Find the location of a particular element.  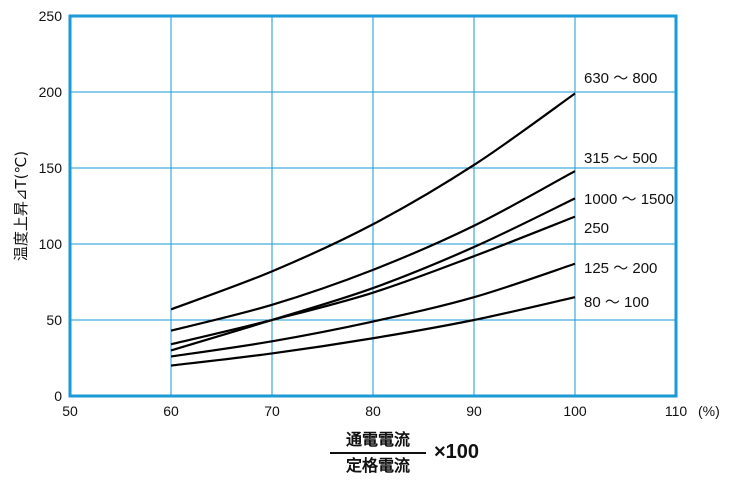

series-label: 250 is located at coordinates (596, 228).